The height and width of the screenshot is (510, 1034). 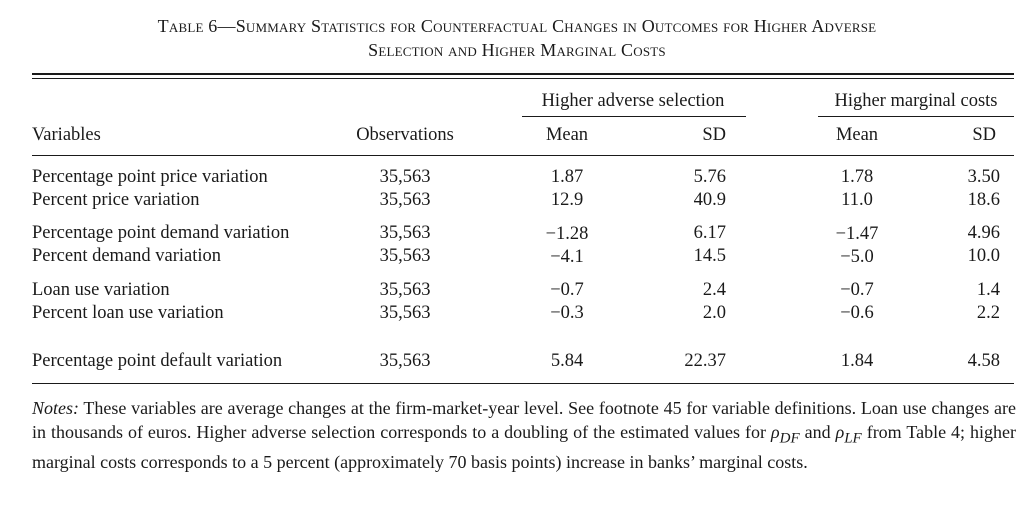 I want to click on group-underline-adverse-selection, so click(x=634, y=116).